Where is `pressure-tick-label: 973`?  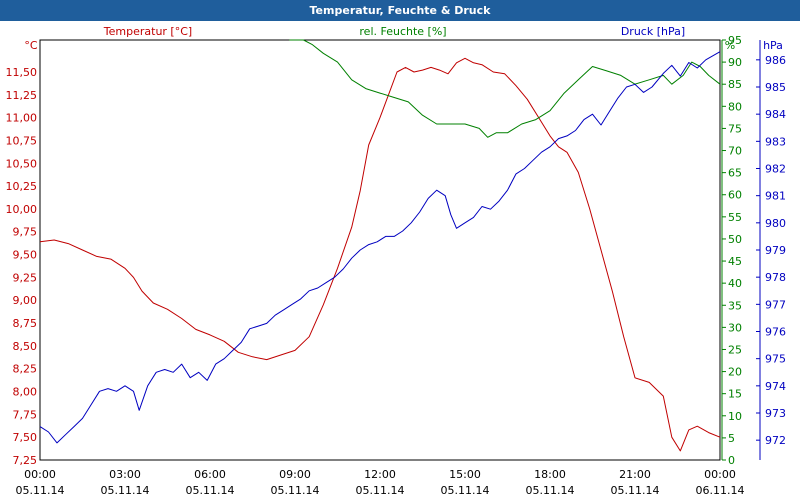 pressure-tick-label: 973 is located at coordinates (775, 413).